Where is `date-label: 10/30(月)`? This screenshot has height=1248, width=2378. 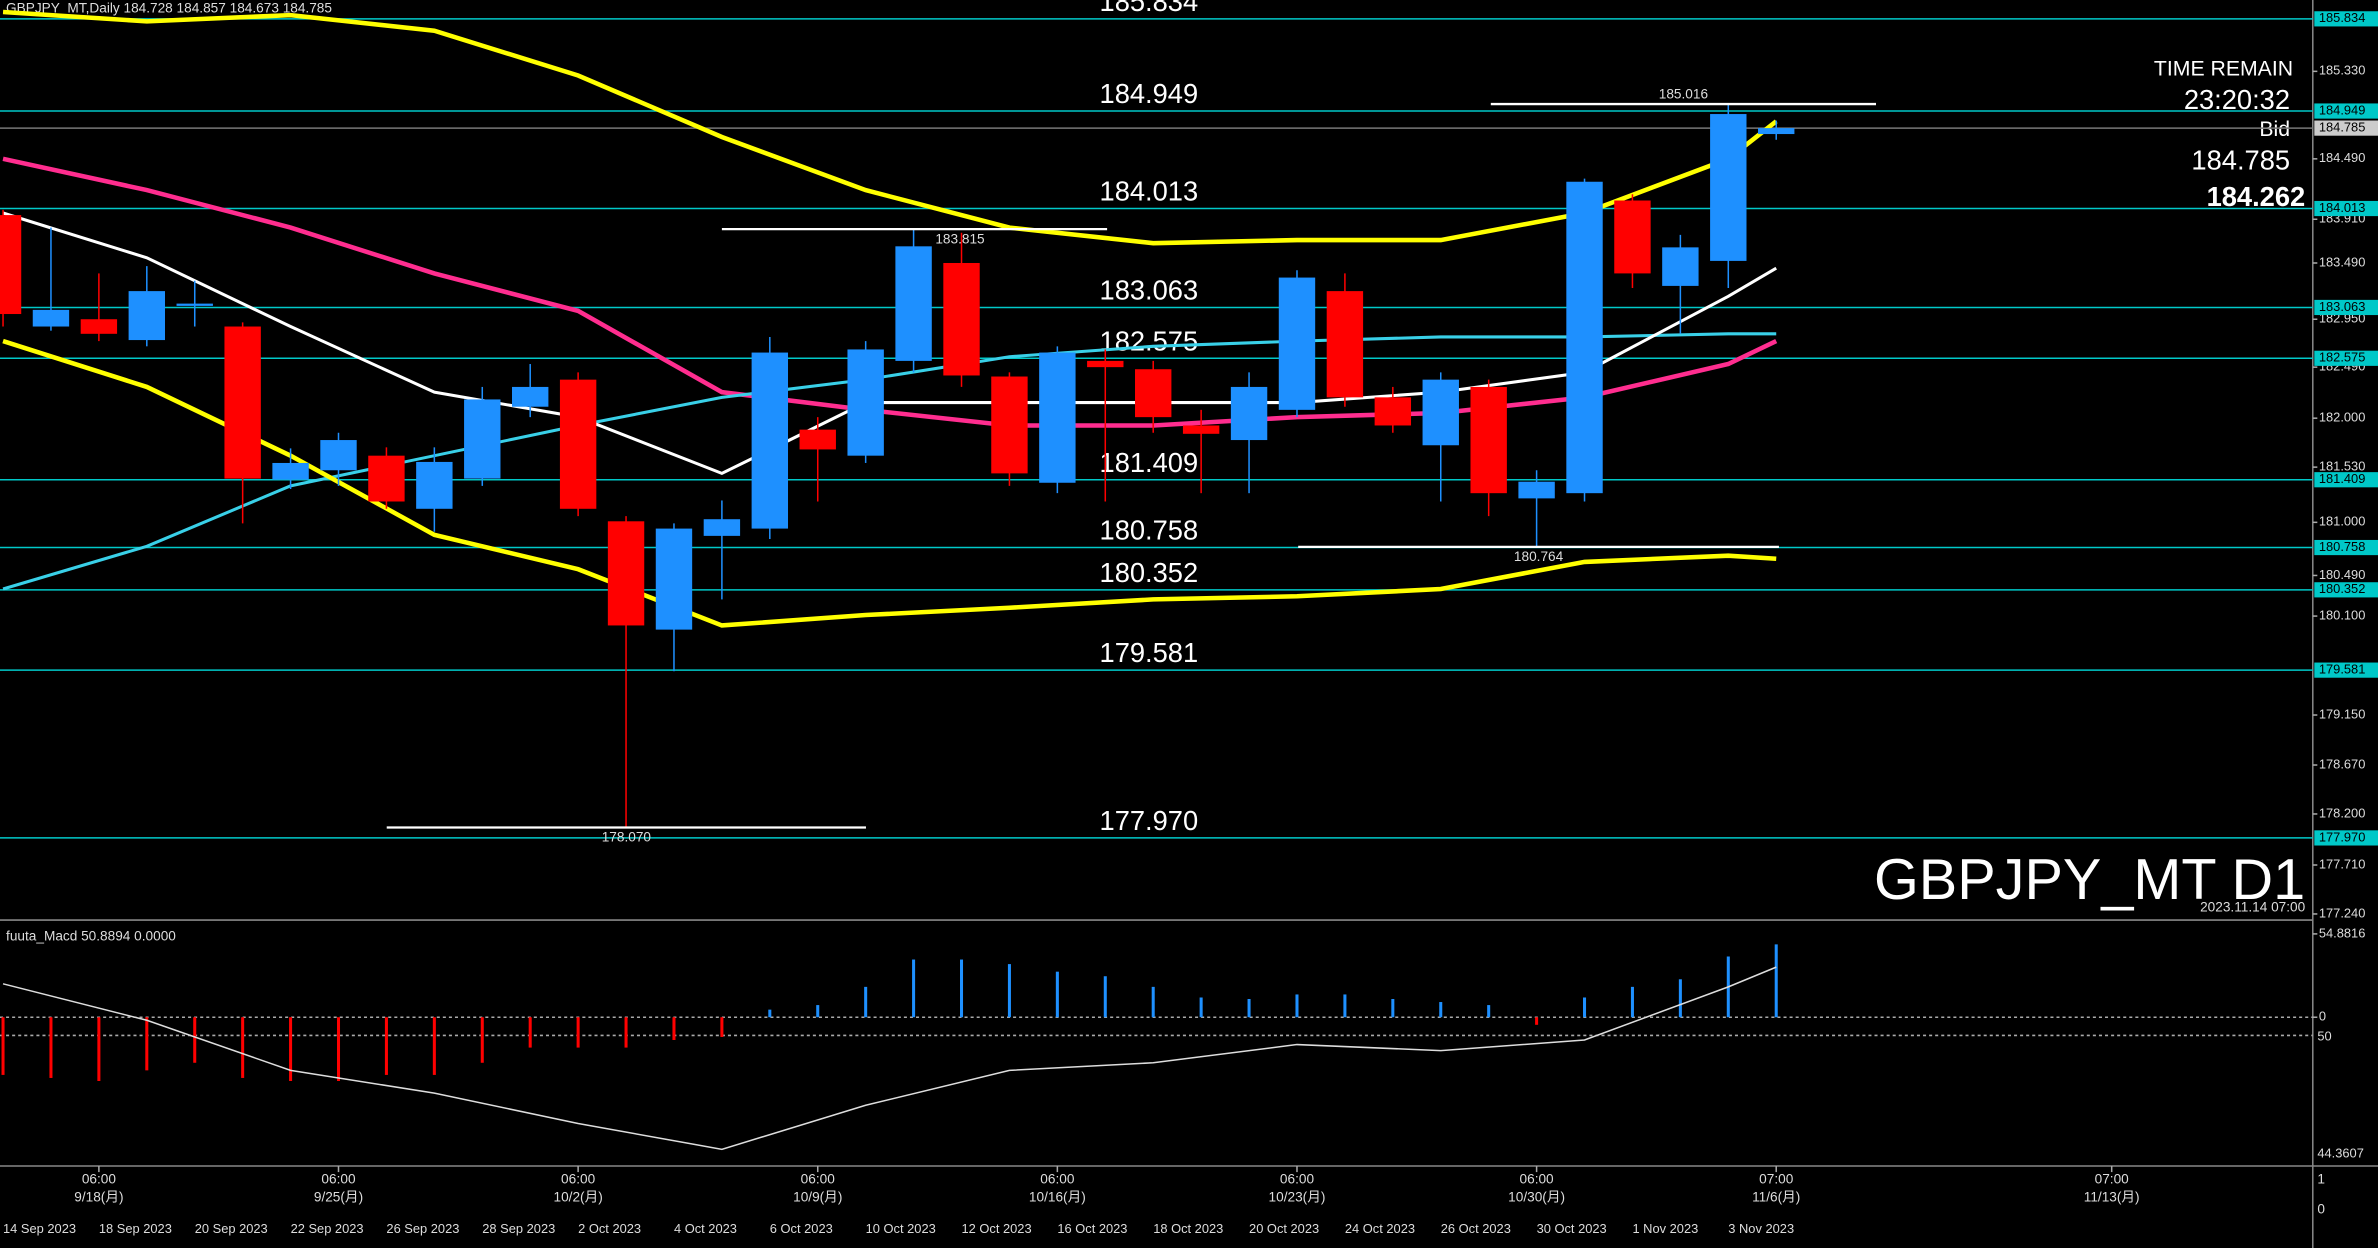 date-label: 10/30(月) is located at coordinates (1536, 1197).